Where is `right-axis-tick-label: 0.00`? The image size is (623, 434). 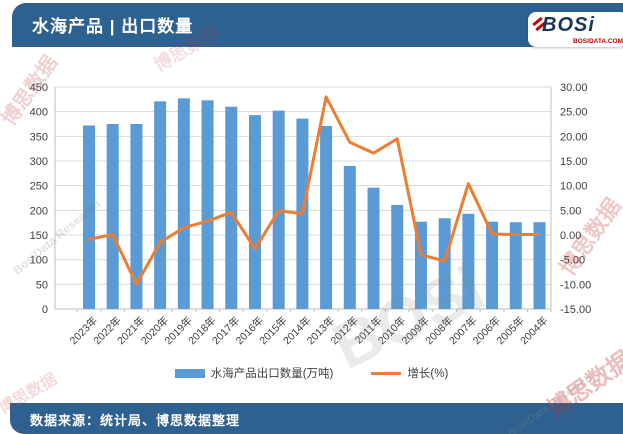
right-axis-tick-label: 0.00 is located at coordinates (570, 236).